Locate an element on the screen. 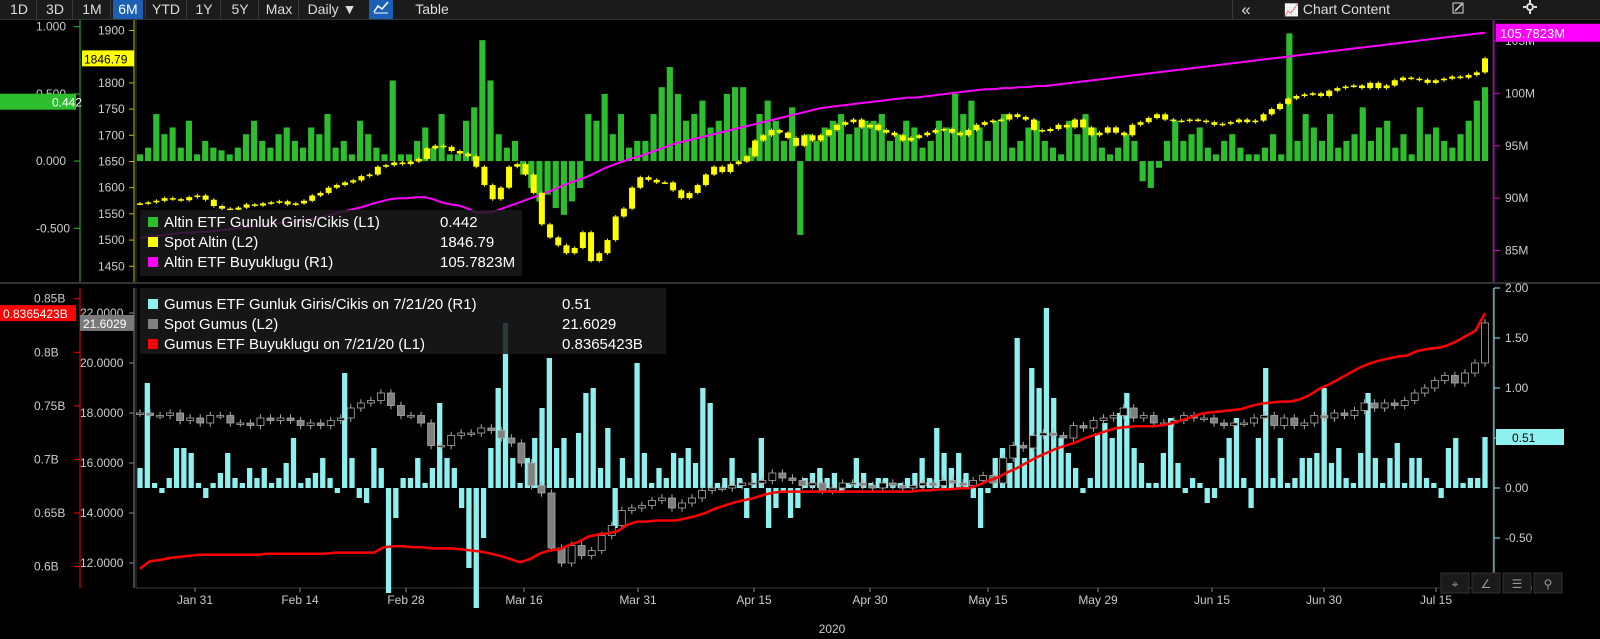  range-button-3d: 3D is located at coordinates (55, 9).